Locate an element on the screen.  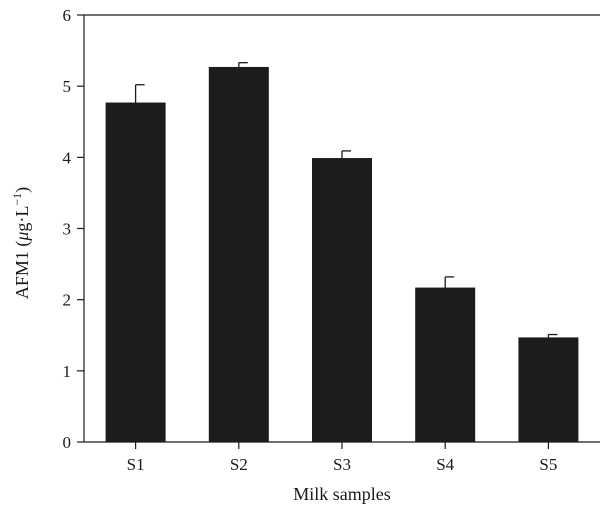
x-tick-label: S1 is located at coordinates (136, 464).